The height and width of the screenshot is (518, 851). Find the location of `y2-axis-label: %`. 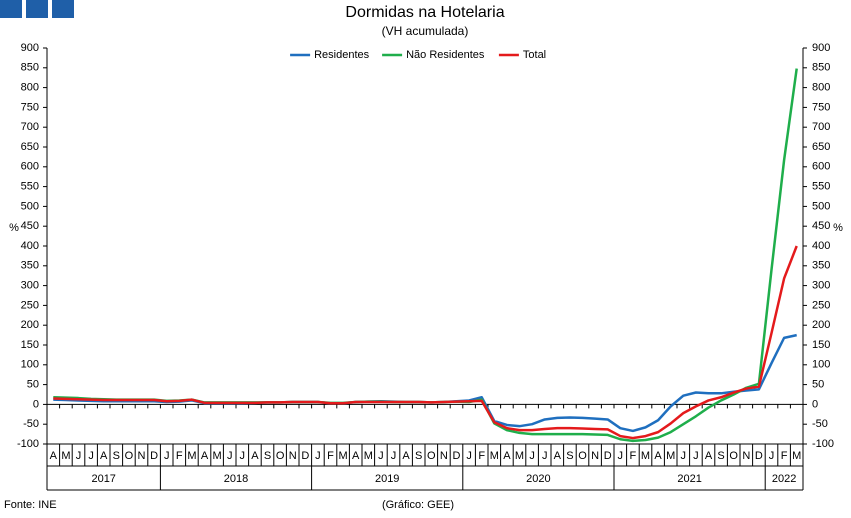

y2-axis-label: % is located at coordinates (838, 228).